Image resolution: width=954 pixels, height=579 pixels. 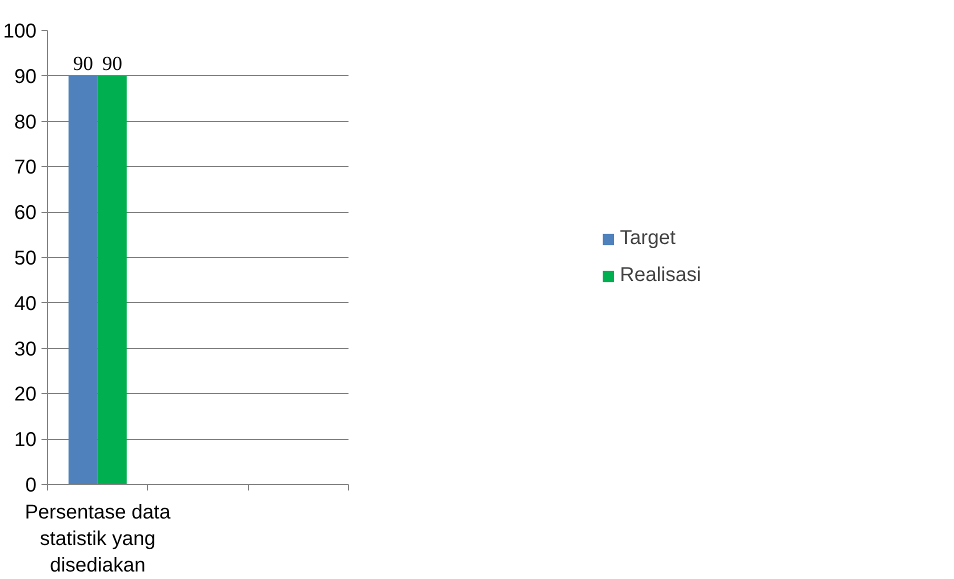 What do you see at coordinates (25, 77) in the screenshot?
I see `y-tick-label: 90` at bounding box center [25, 77].